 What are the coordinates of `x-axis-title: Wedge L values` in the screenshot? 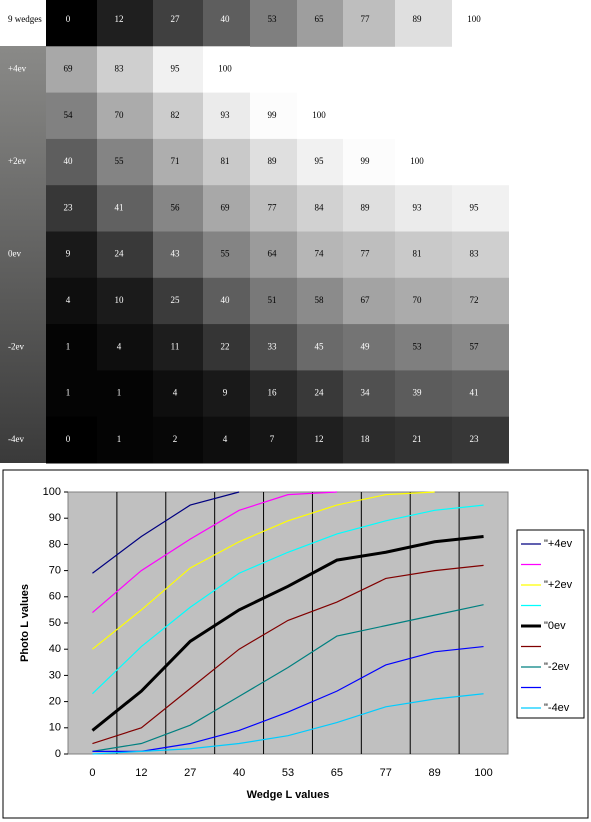 It's located at (288, 795).